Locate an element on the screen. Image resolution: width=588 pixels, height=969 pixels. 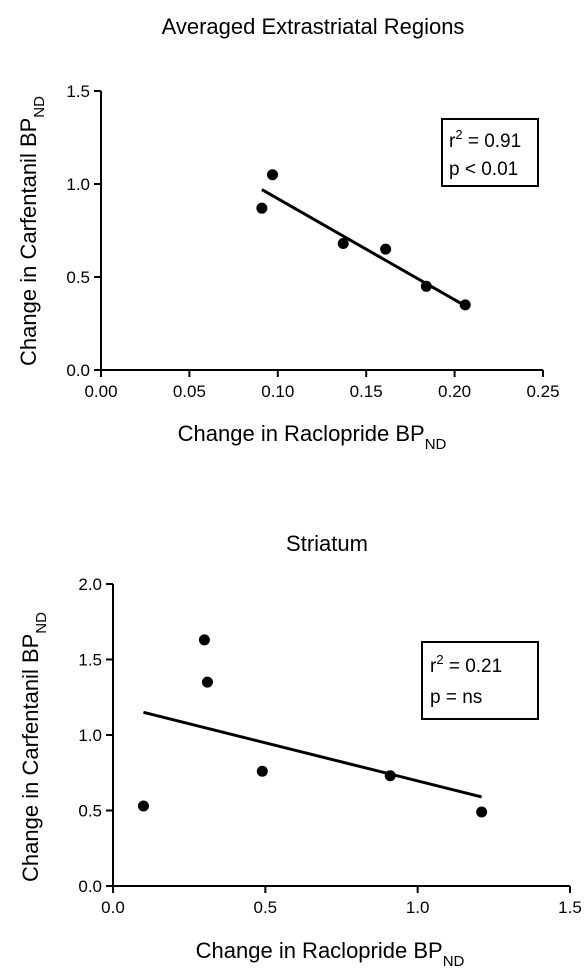
x-tick-label: 0.00 is located at coordinates (100, 391).